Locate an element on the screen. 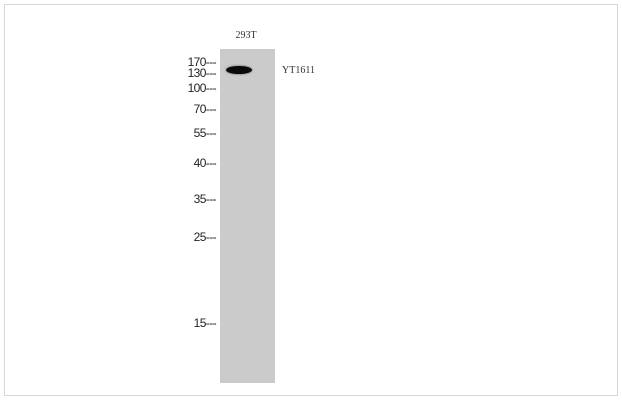  marker-100: 100--- is located at coordinates (202, 88).